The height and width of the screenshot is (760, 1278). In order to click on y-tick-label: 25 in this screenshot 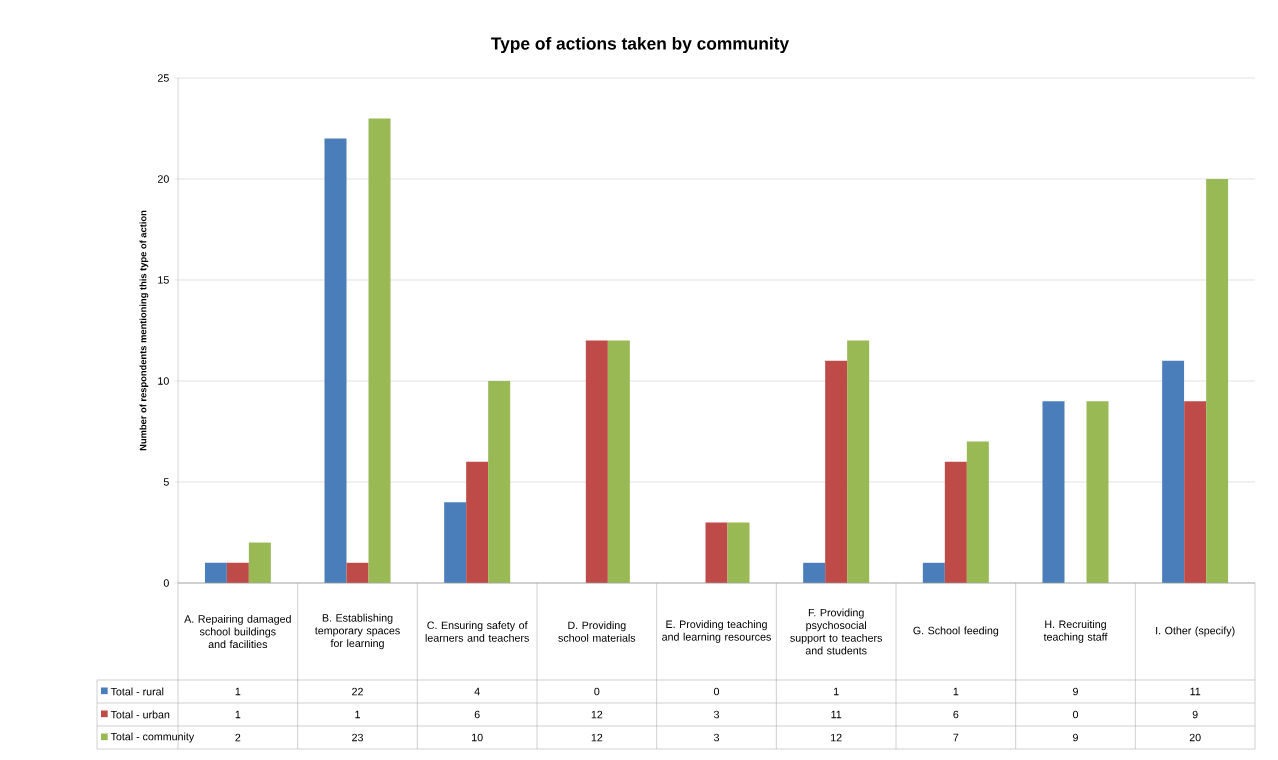, I will do `click(163, 78)`.